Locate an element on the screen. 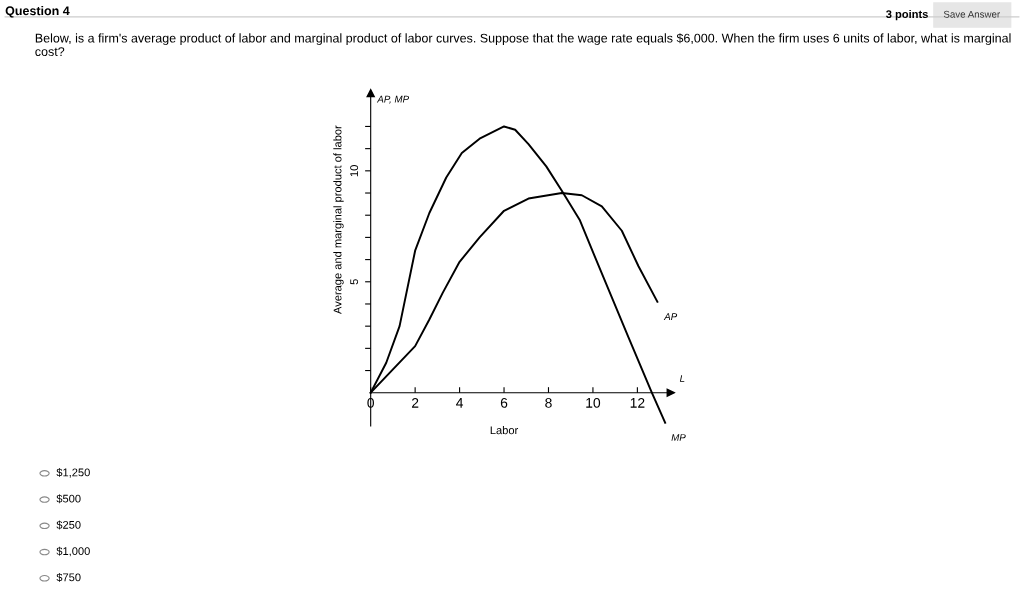 This screenshot has height=603, width=1024. series-label: MP is located at coordinates (678, 437).